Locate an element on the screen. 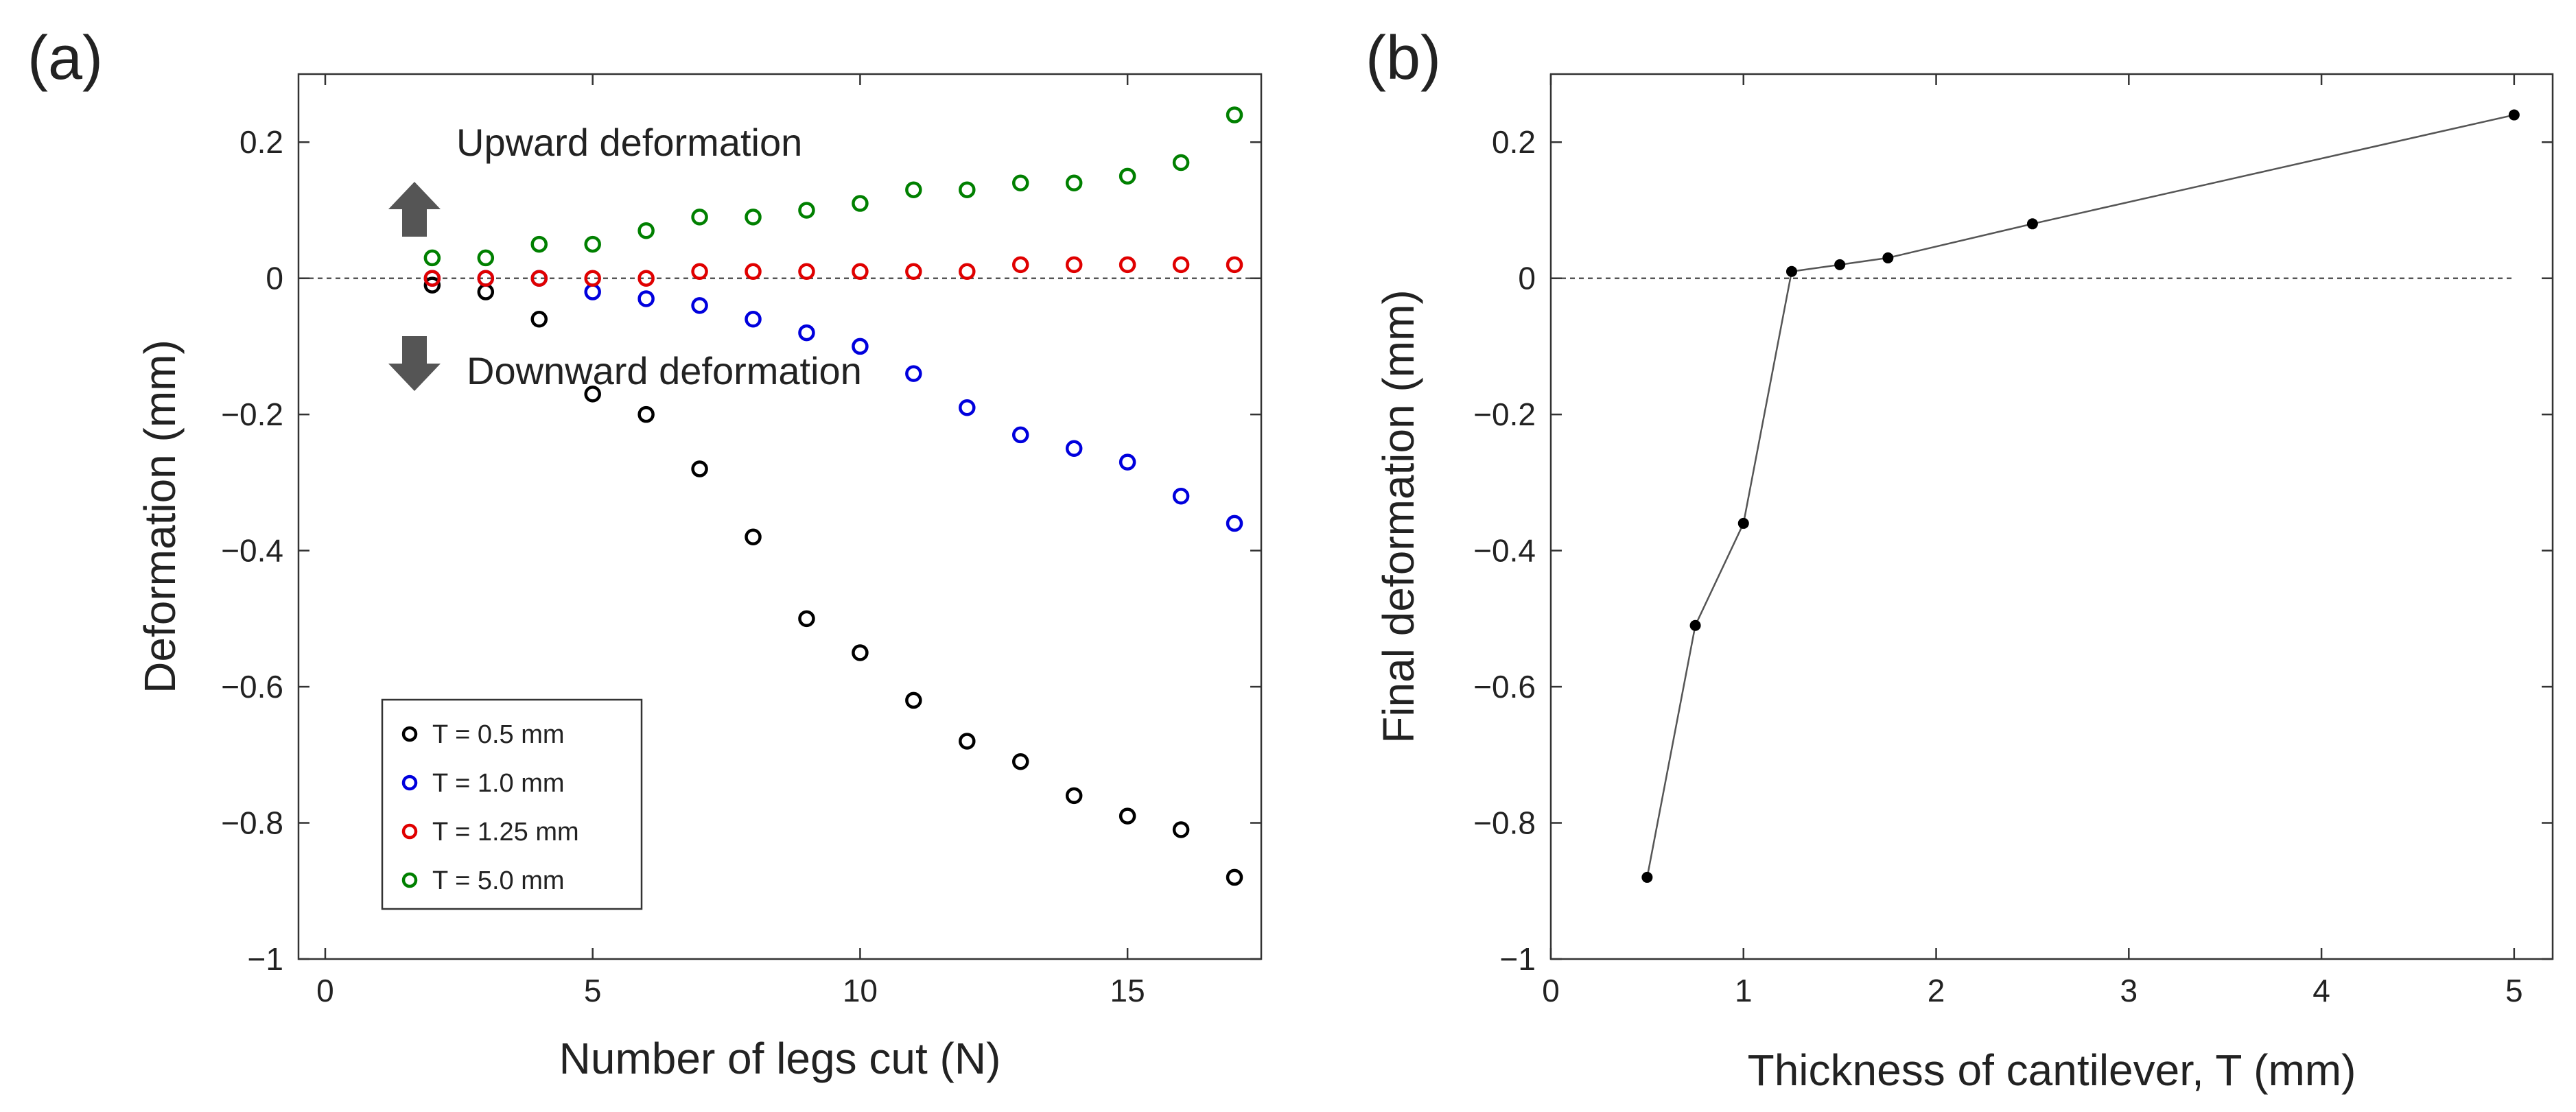 The image size is (2576, 1112). legend-entry-label: T = 5.0 mm is located at coordinates (498, 880).